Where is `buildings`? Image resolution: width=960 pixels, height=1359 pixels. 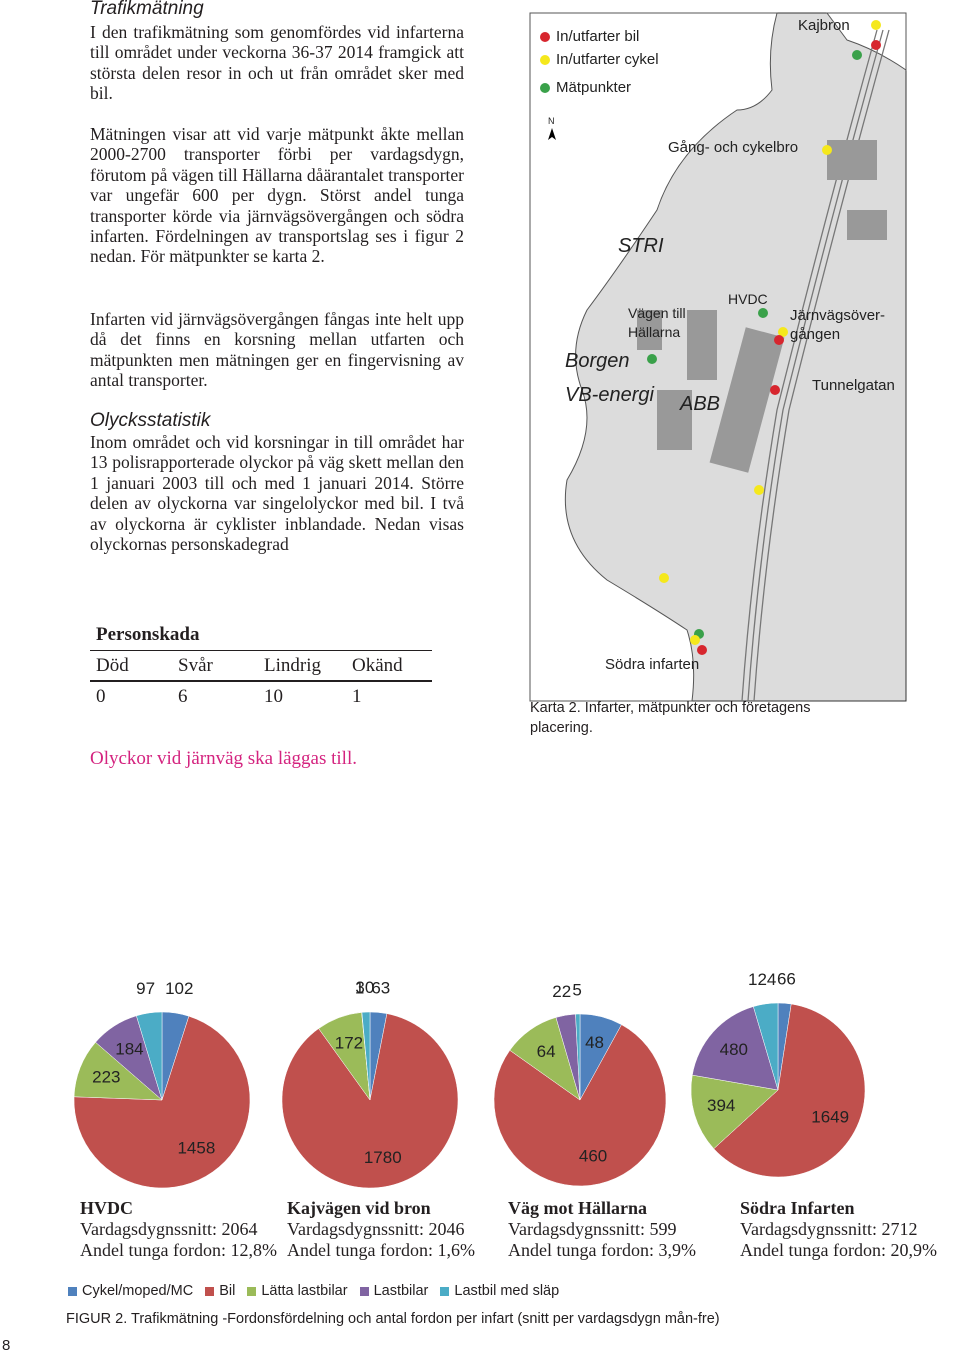
buildings is located at coordinates (762, 306).